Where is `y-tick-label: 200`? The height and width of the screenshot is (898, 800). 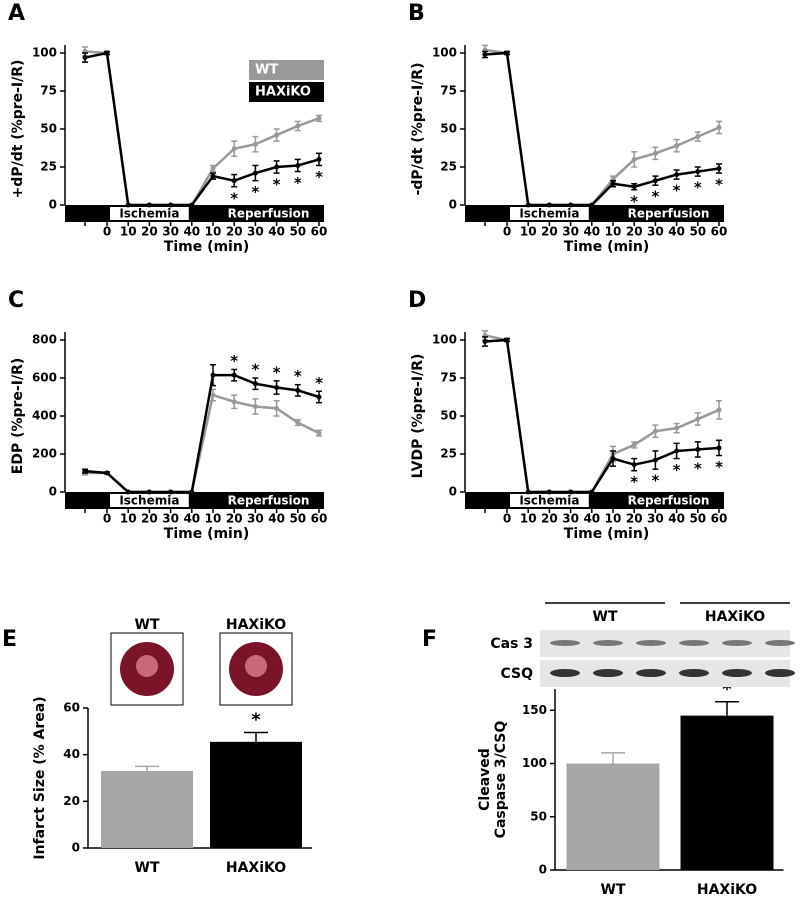
y-tick-label: 200 is located at coordinates (44, 454).